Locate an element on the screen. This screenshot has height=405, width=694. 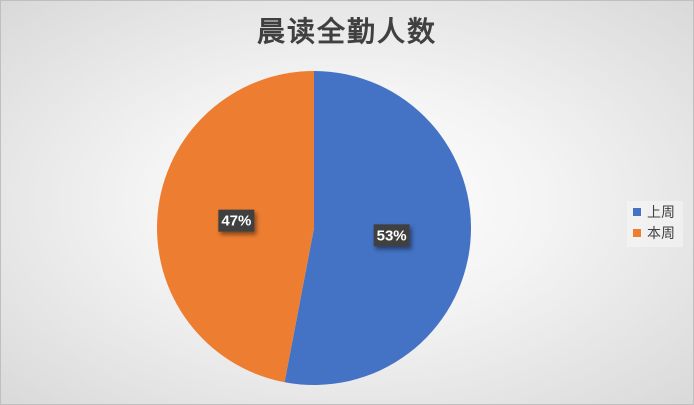
data-label-text: 47% is located at coordinates (236, 221).